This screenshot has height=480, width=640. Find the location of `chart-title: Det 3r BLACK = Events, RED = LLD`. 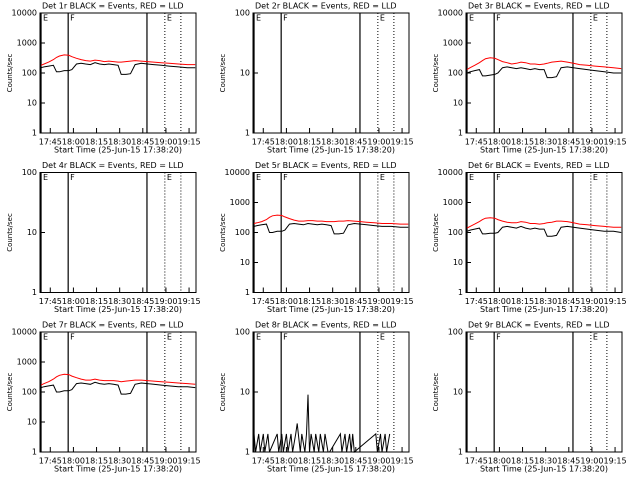

chart-title: Det 3r BLACK = Events, RED = LLD is located at coordinates (539, 6).